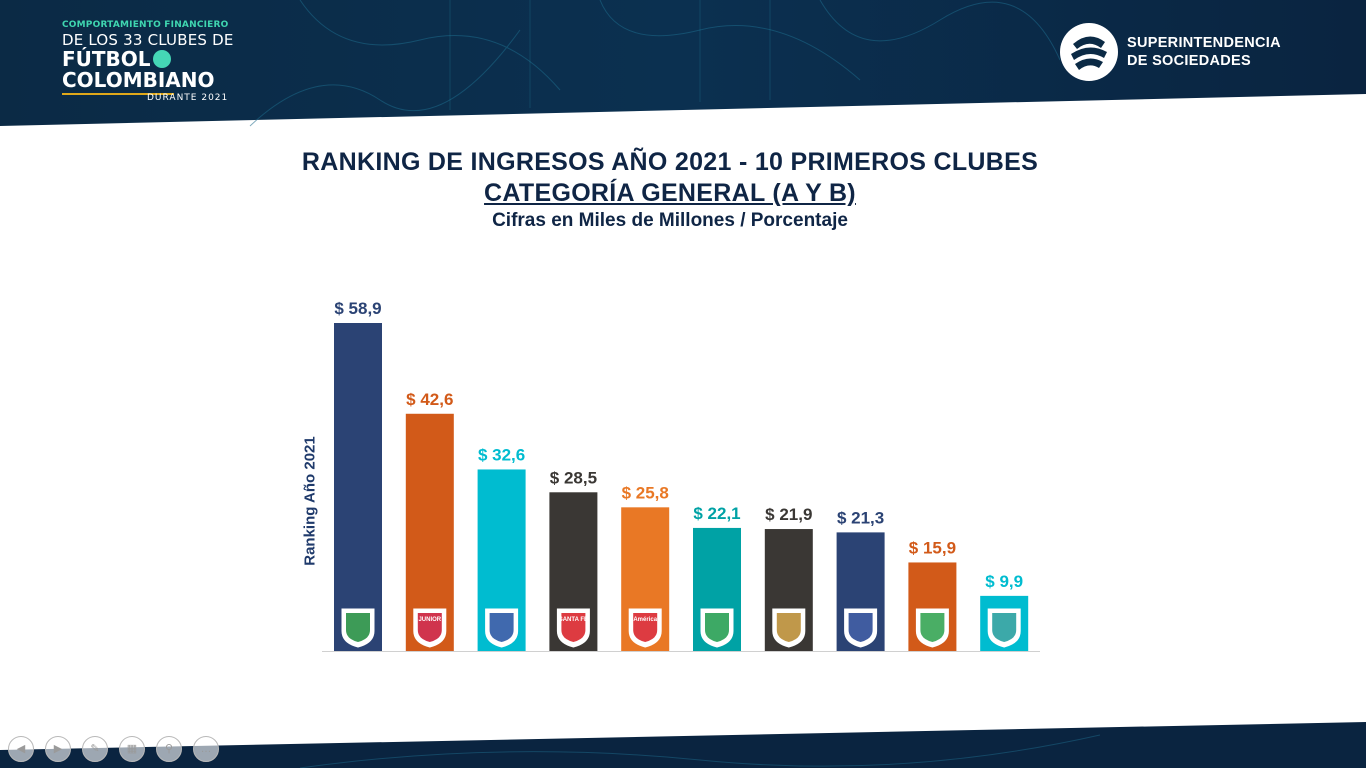  What do you see at coordinates (716, 513) in the screenshot?
I see `data-label: $ 22,1` at bounding box center [716, 513].